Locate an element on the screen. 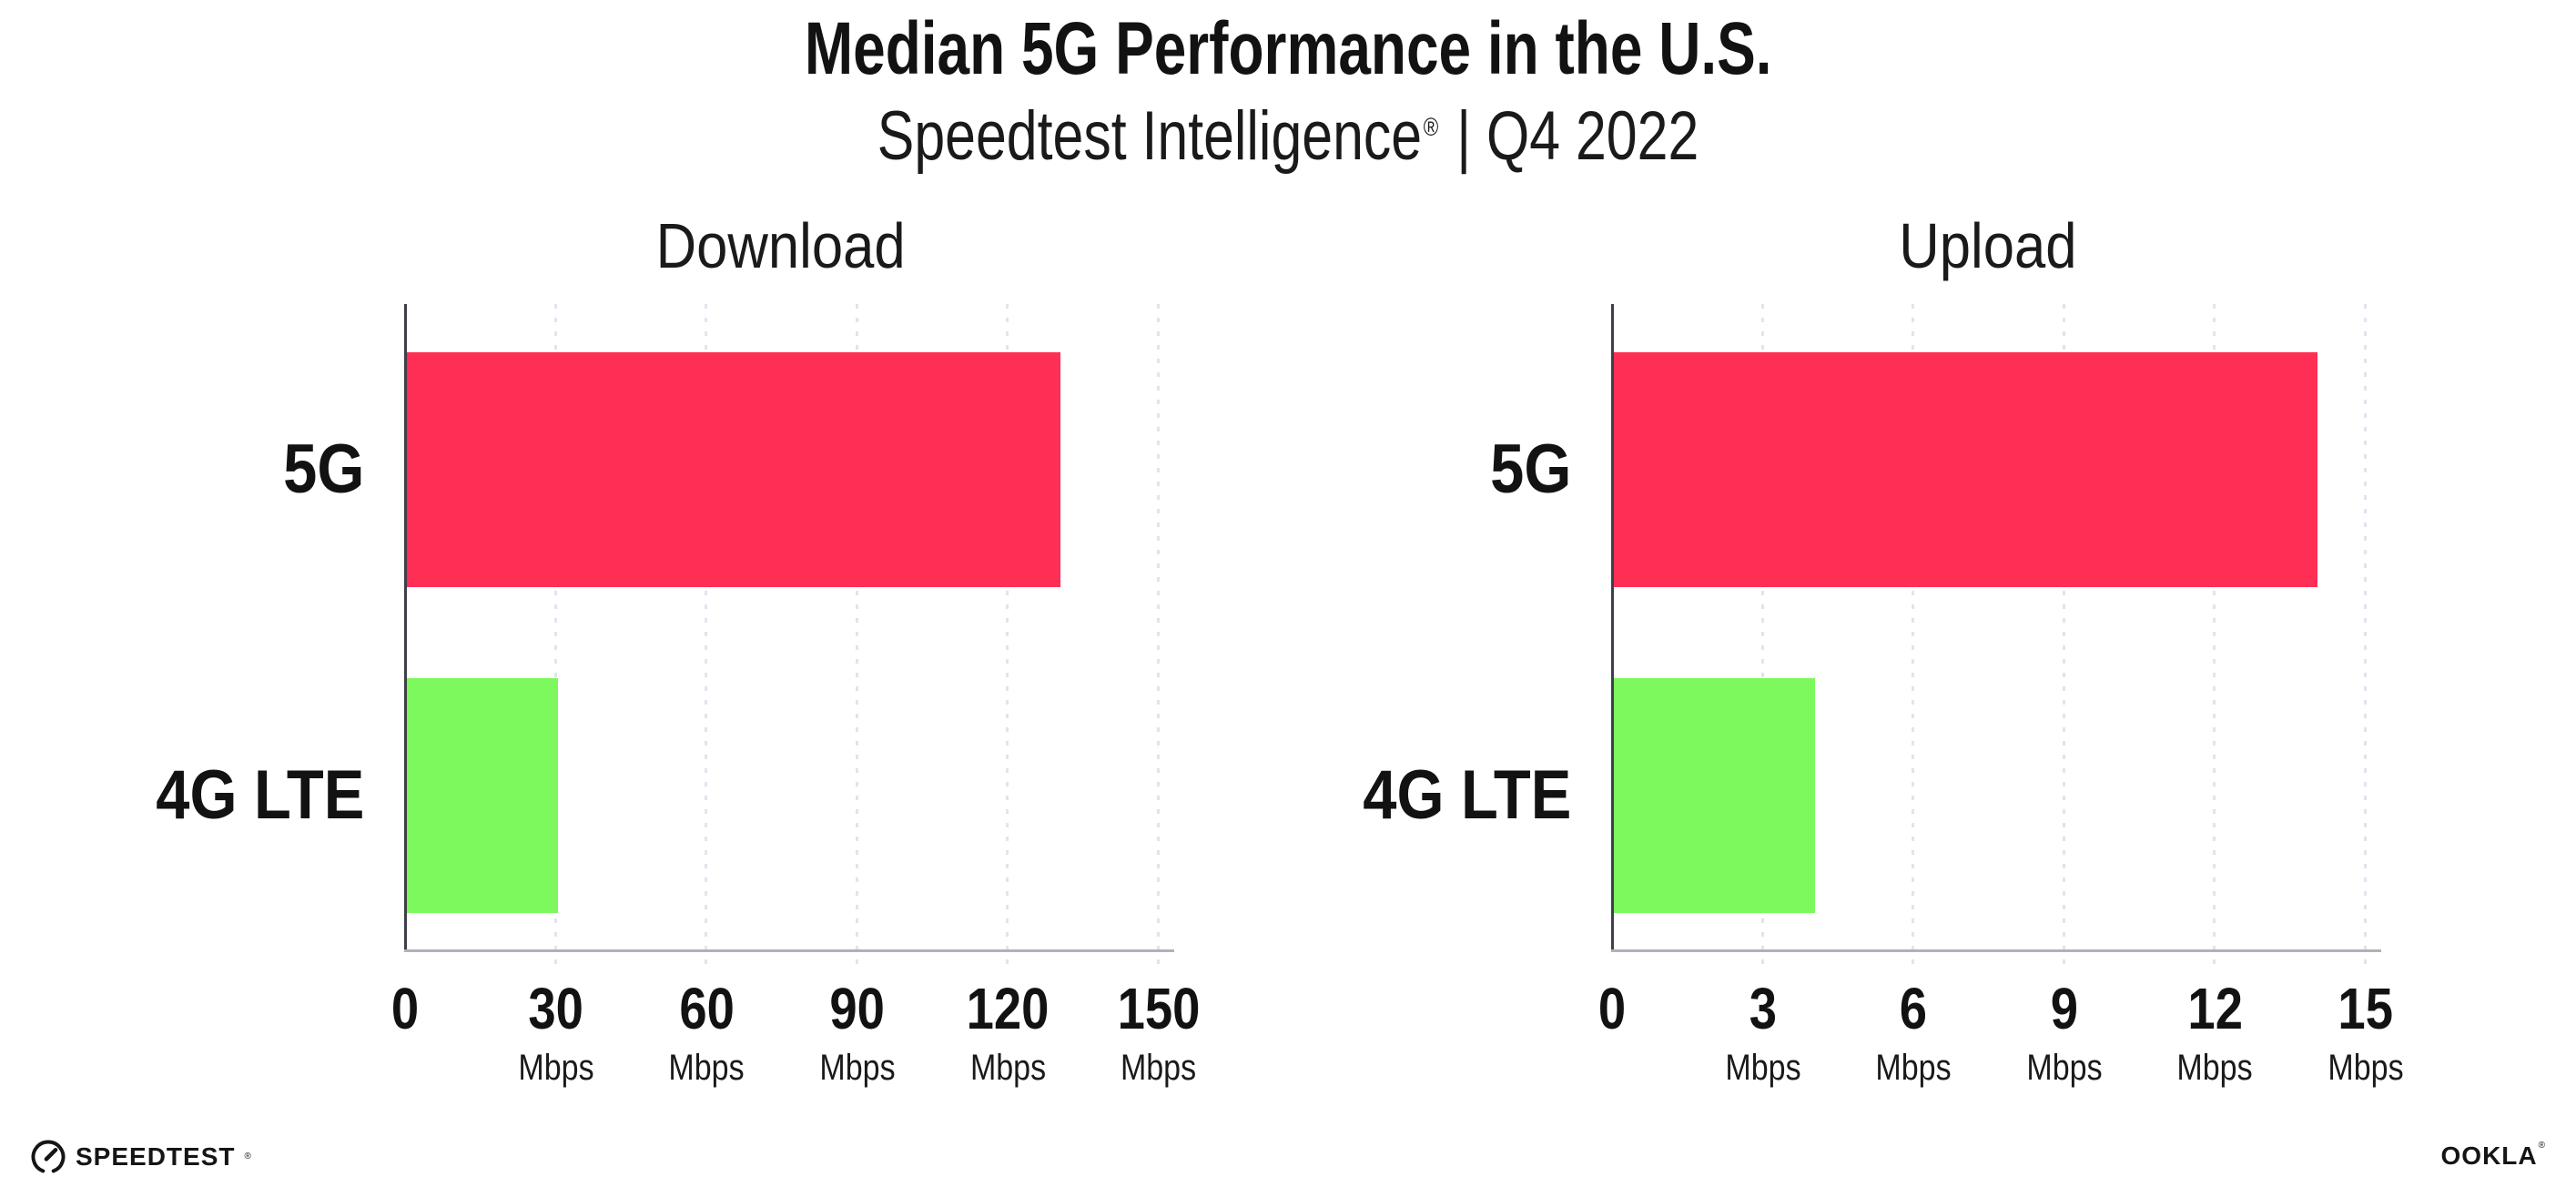 Image resolution: width=2576 pixels, height=1197 pixels. subtitle-brand: Speedtest Intelligence is located at coordinates (1150, 136).